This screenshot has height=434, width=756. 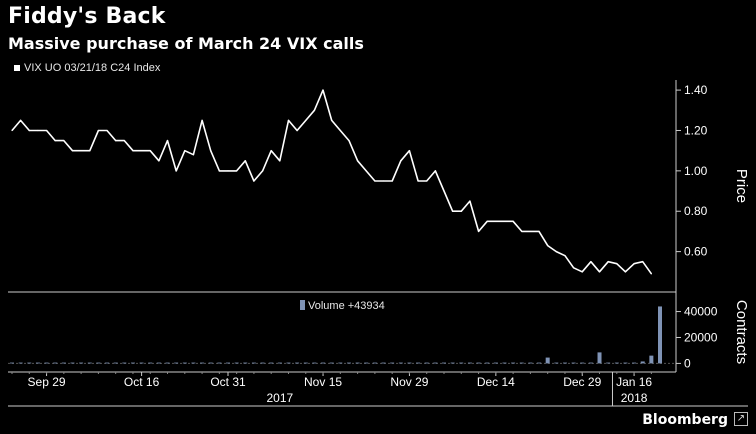 I want to click on x-tick-label: Oct 16, so click(x=142, y=382).